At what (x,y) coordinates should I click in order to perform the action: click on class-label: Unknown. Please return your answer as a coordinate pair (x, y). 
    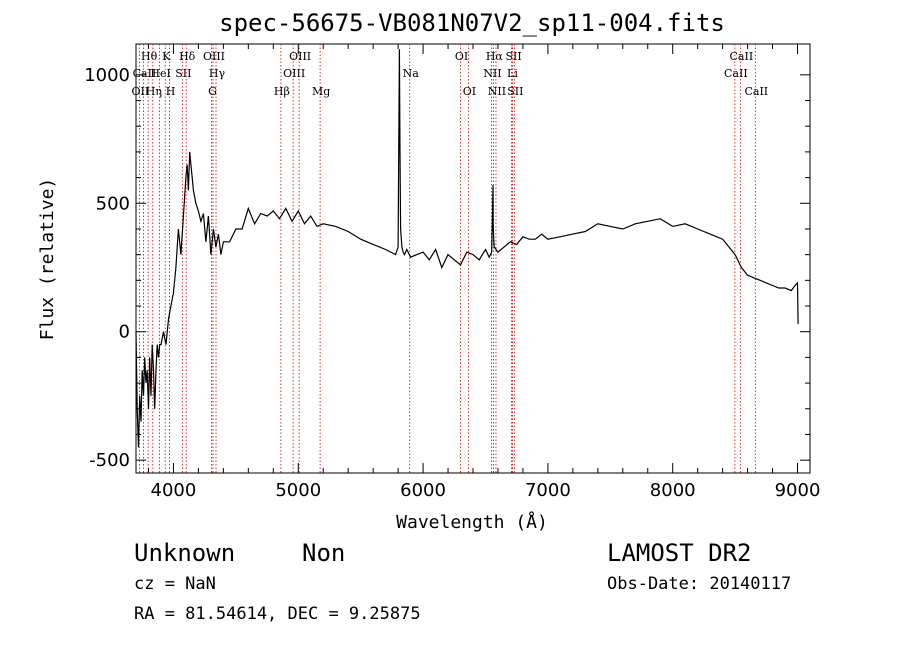
    Looking at the image, I should click on (185, 553).